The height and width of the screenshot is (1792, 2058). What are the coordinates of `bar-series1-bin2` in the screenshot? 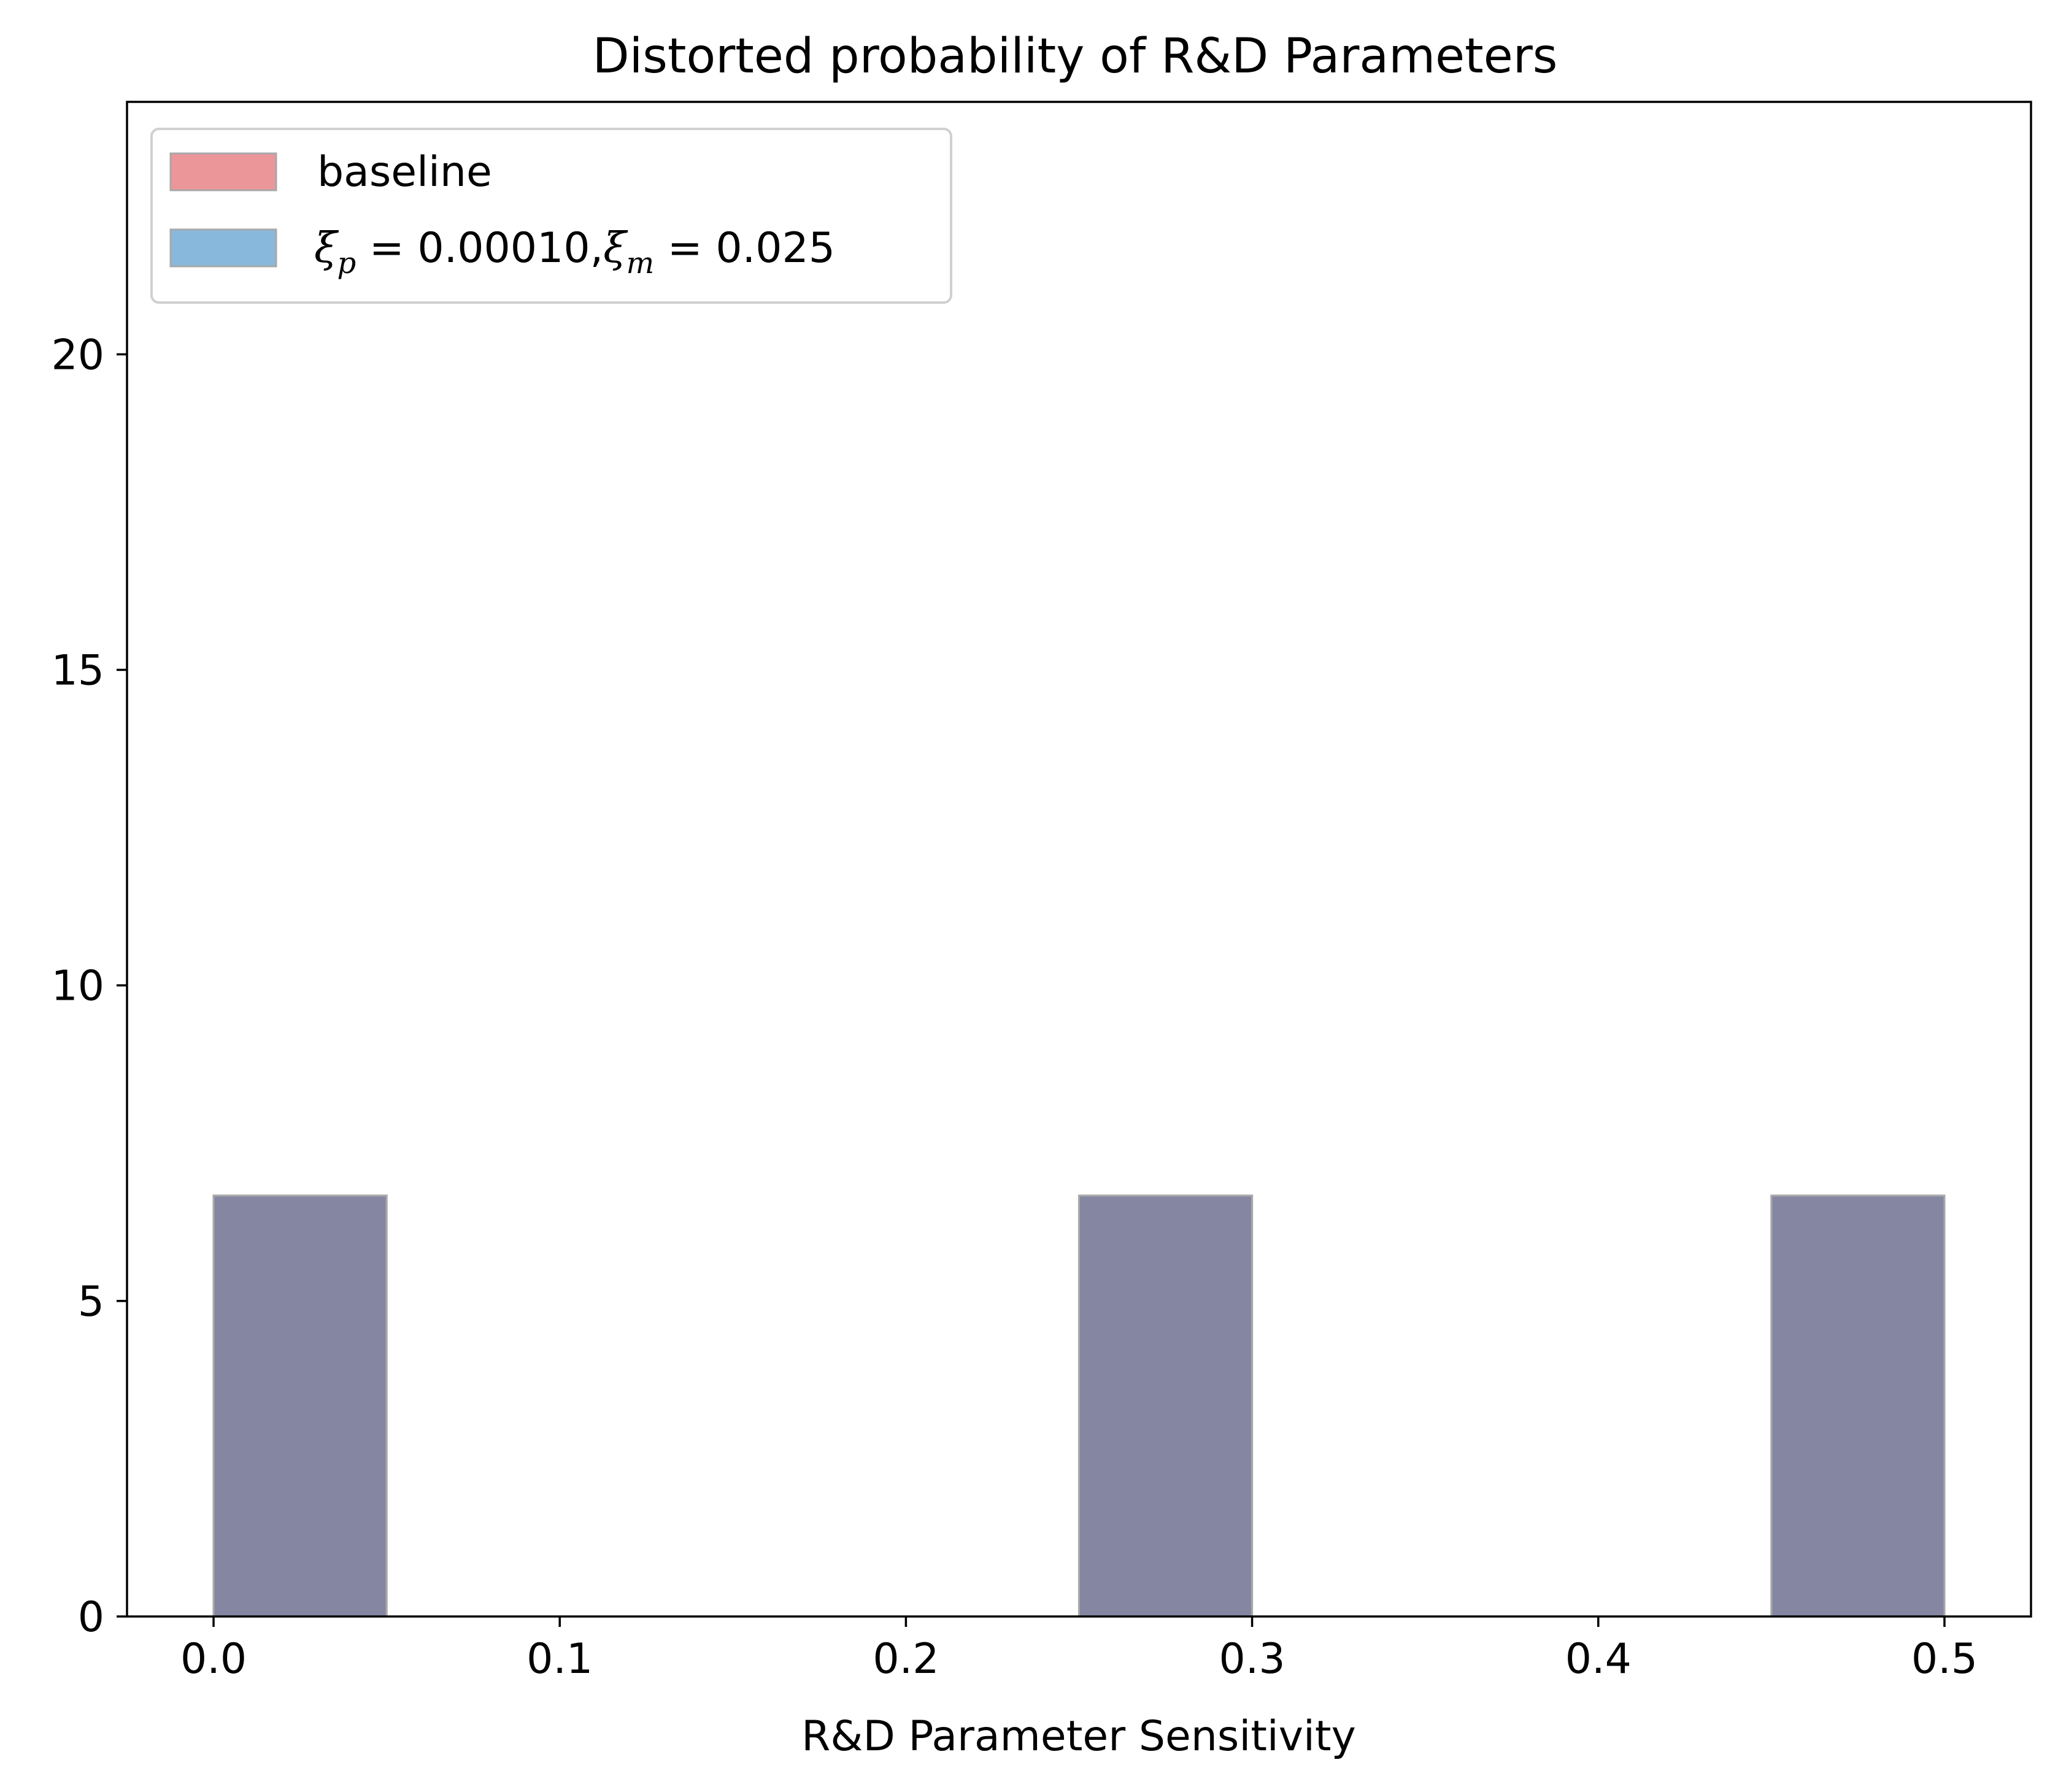 It's located at (1858, 1406).